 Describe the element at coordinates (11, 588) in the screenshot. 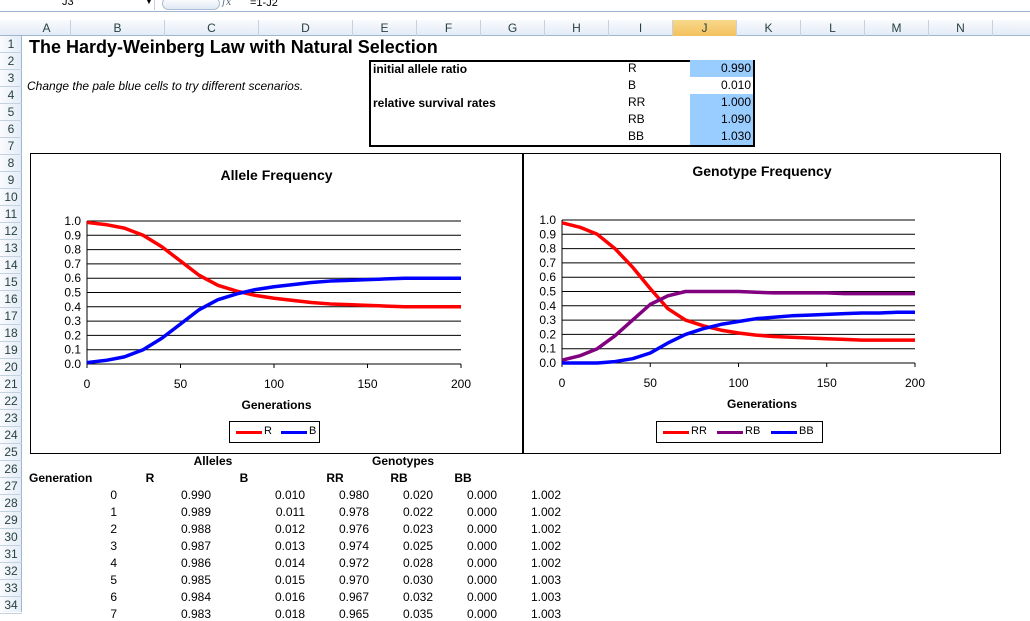

I see `row-header-33: 33` at that location.